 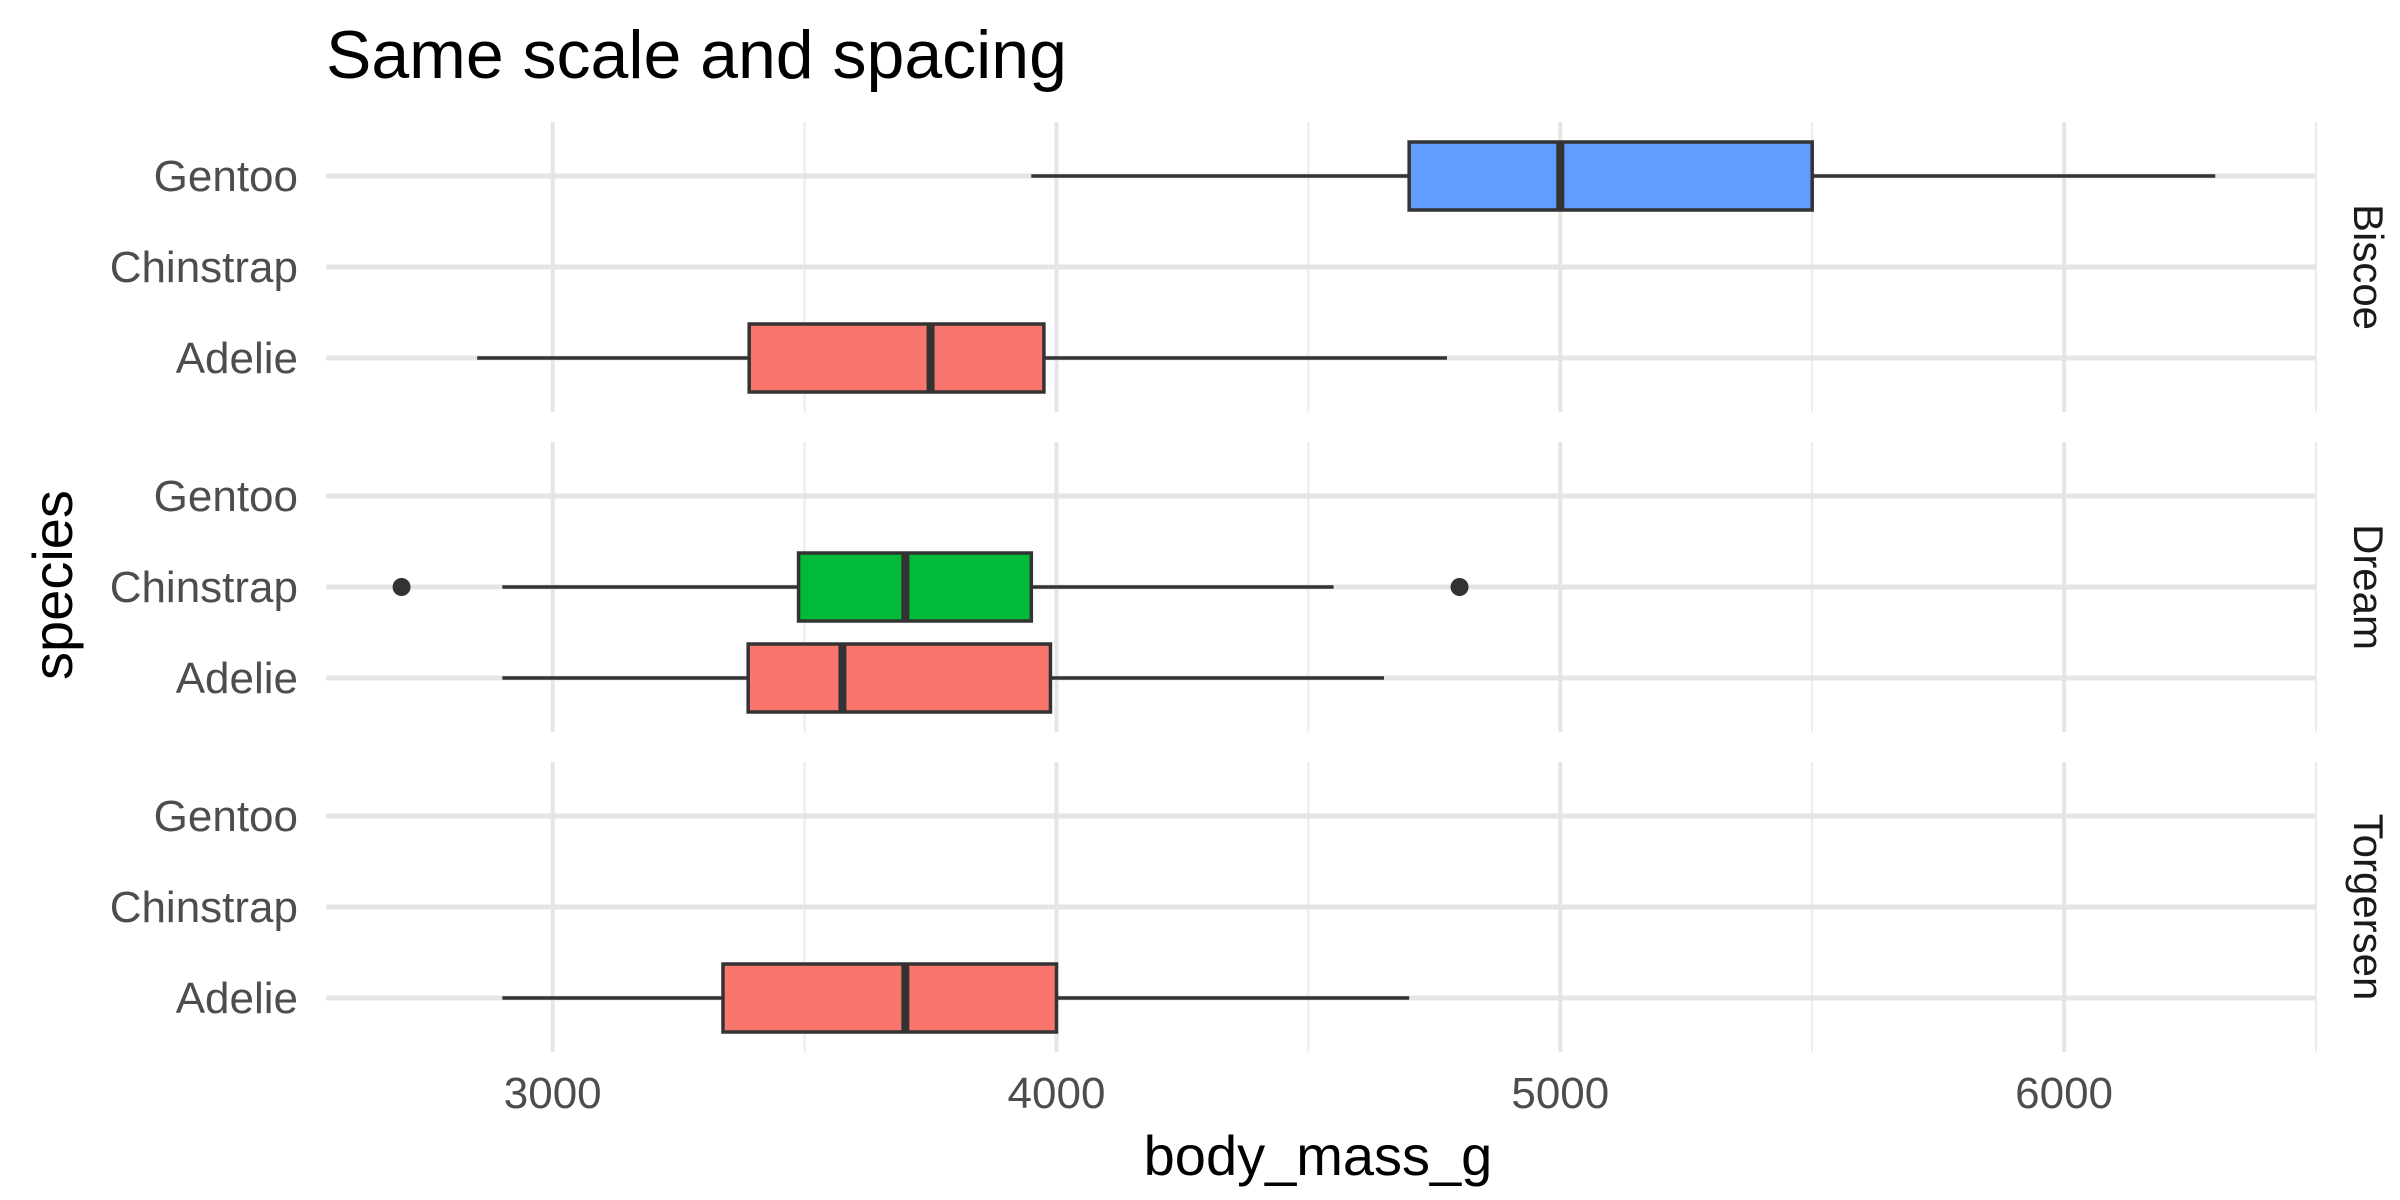 What do you see at coordinates (696, 55) in the screenshot?
I see `chart-title: Same scale and spacing` at bounding box center [696, 55].